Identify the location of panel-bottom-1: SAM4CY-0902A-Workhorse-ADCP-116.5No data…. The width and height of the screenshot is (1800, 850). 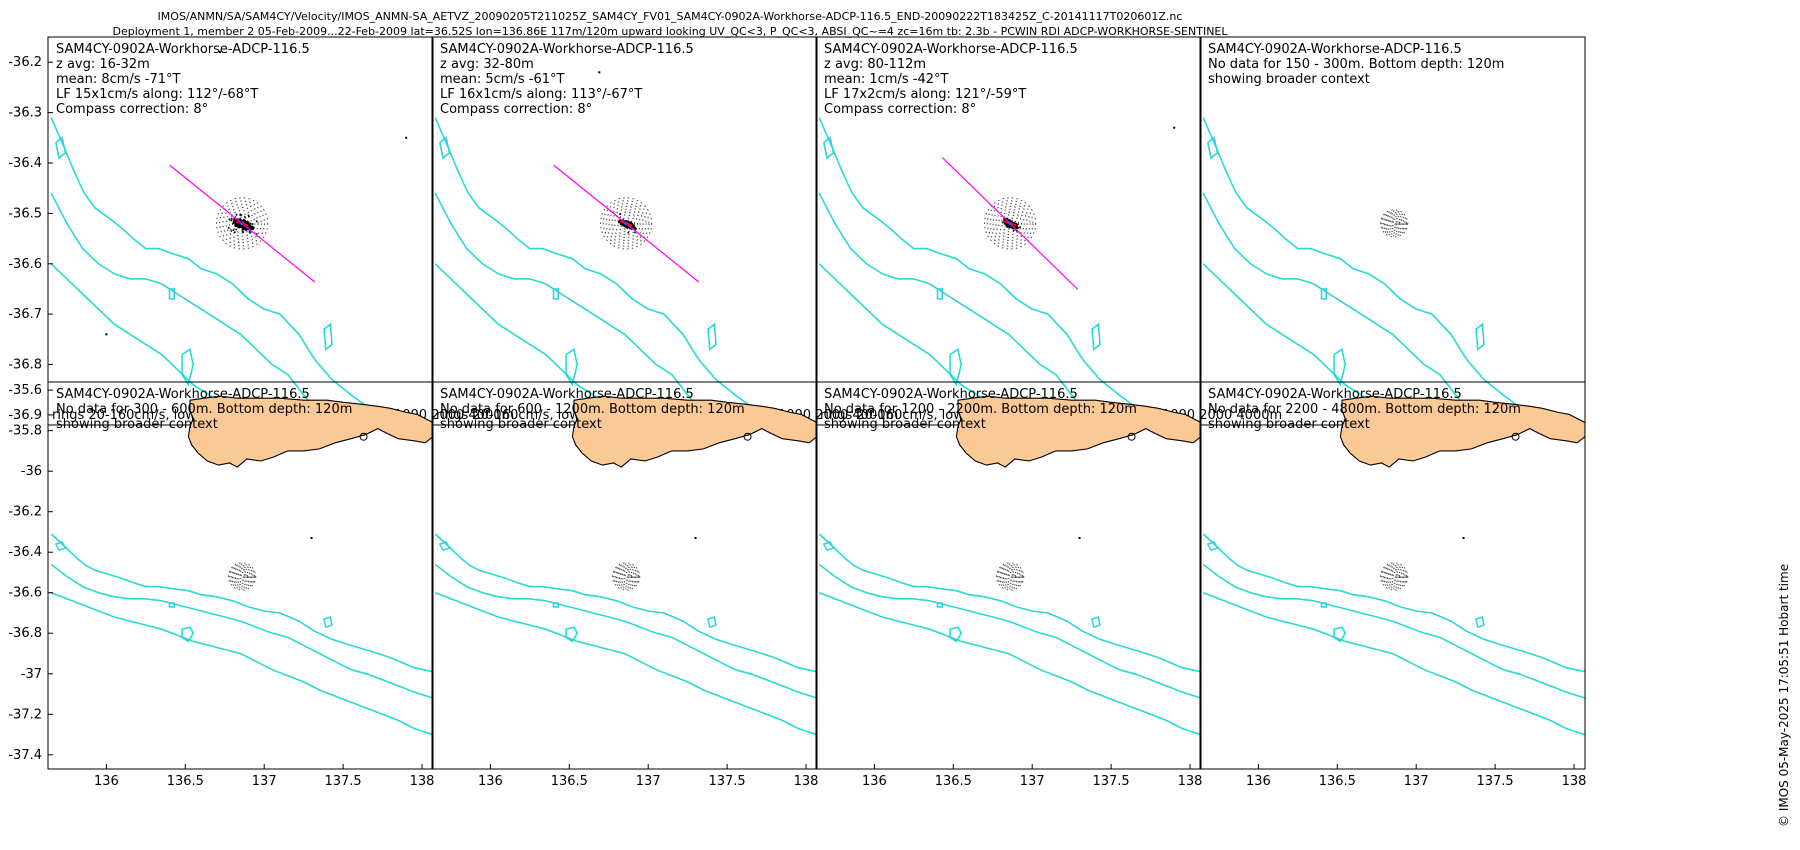
(221, 585).